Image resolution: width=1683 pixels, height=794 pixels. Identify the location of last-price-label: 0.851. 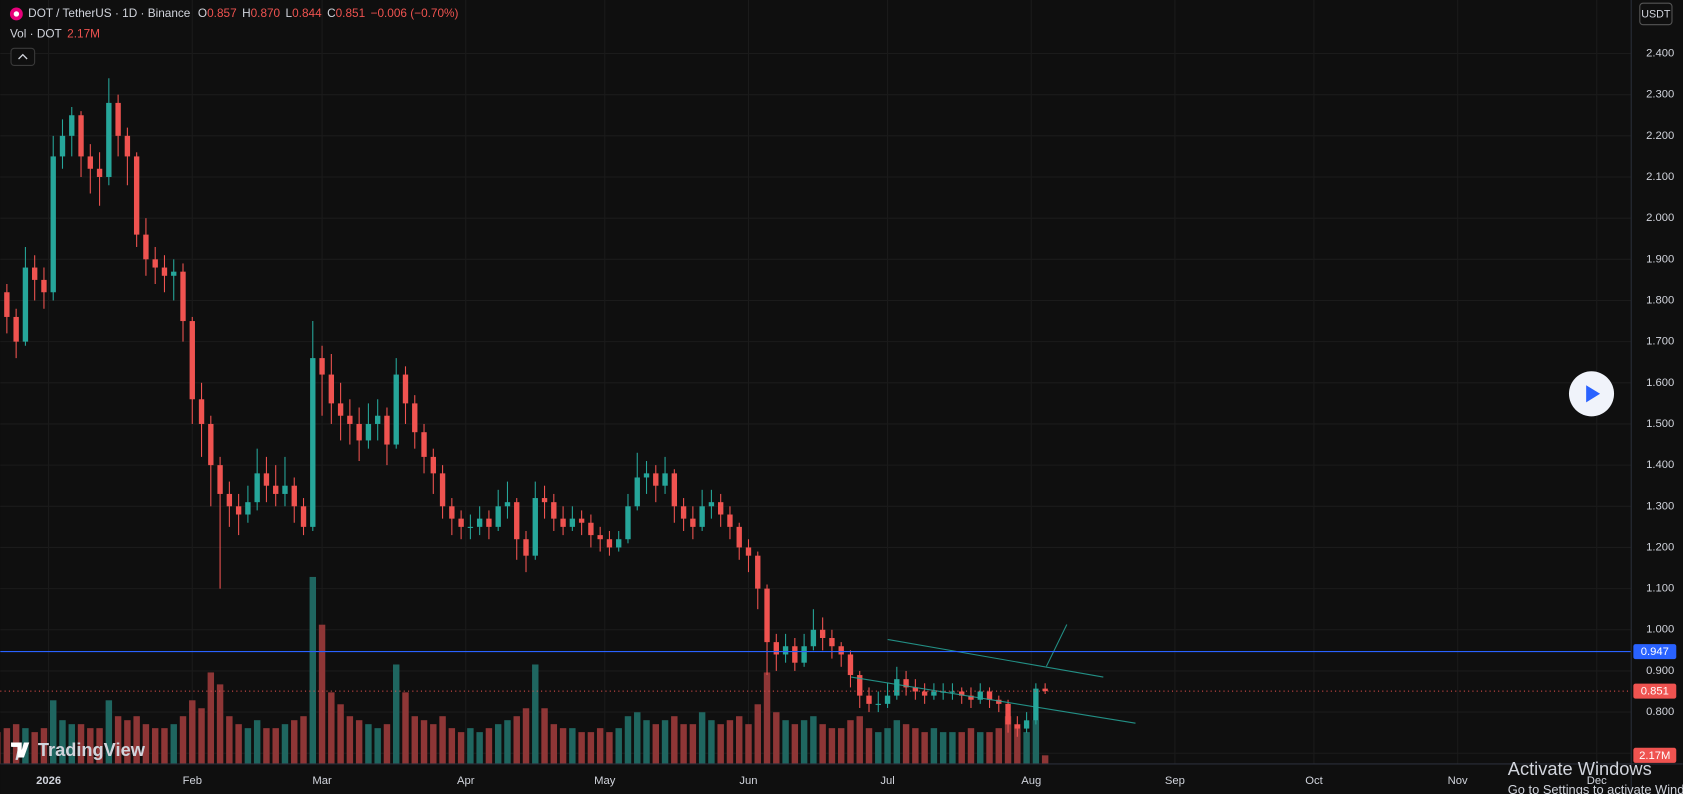
(1655, 692).